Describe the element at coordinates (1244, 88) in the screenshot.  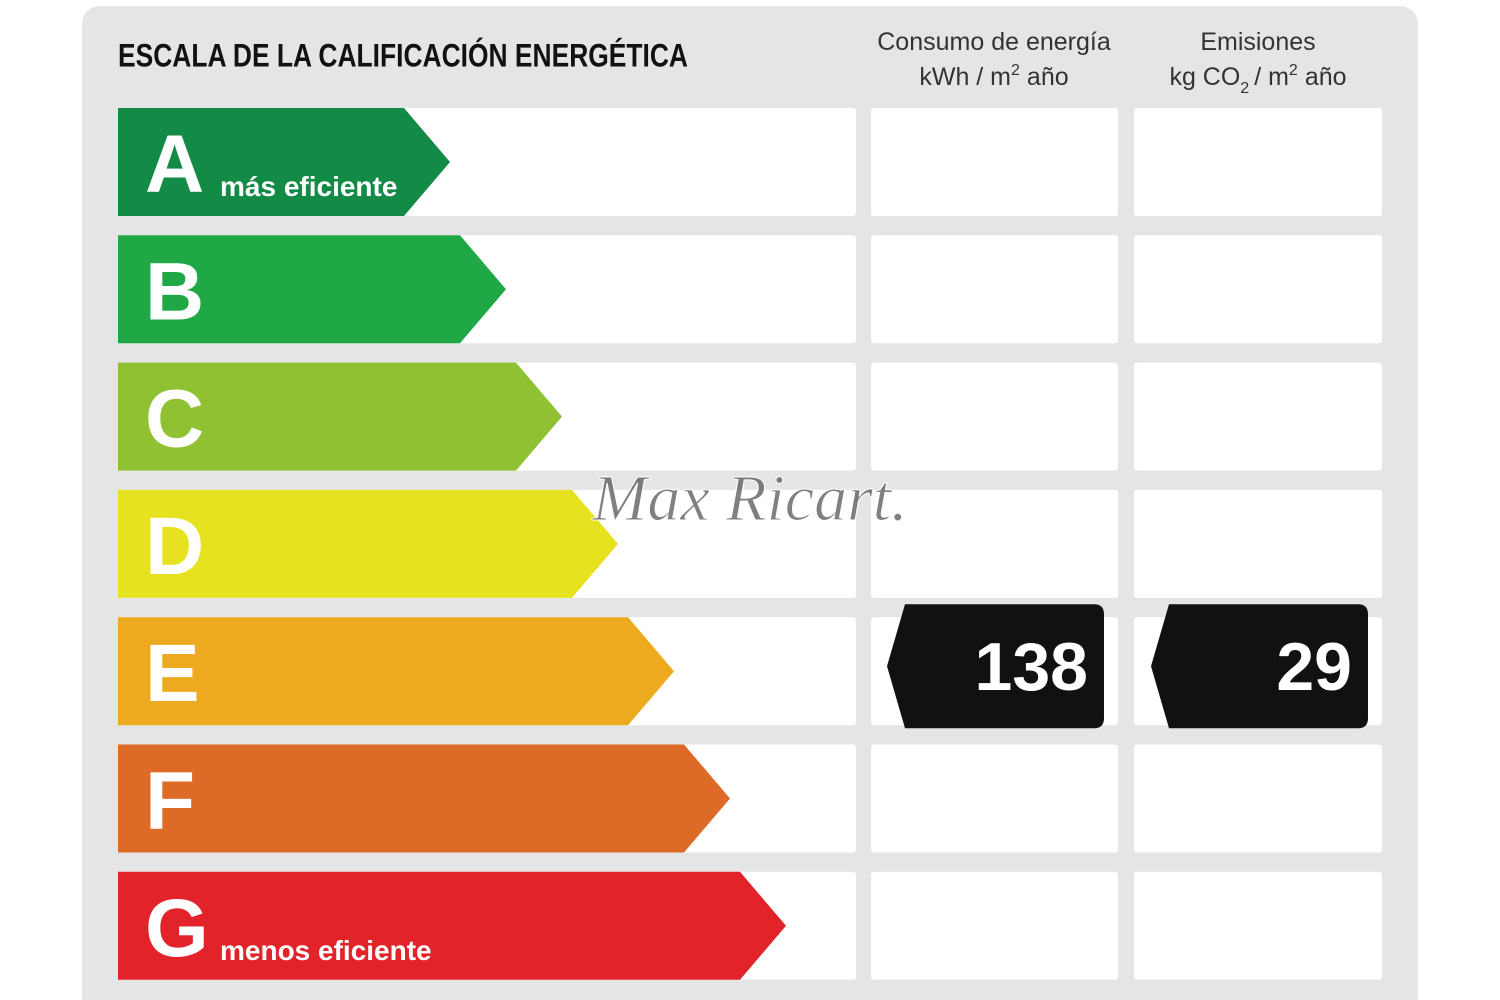
I see `unit-sub: 2` at that location.